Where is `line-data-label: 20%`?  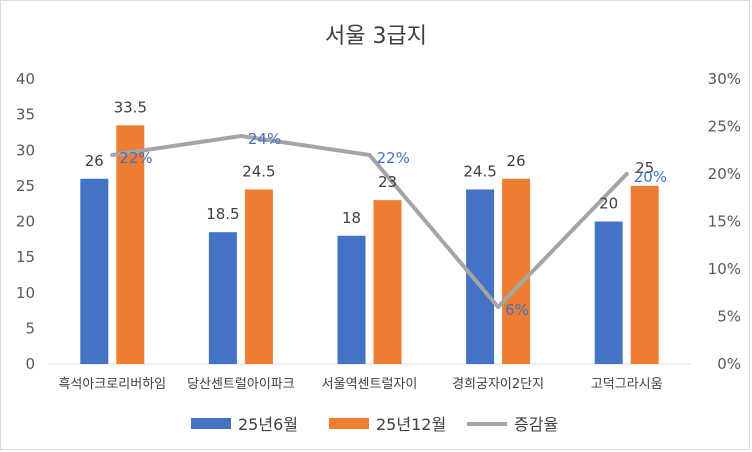 line-data-label: 20% is located at coordinates (650, 177).